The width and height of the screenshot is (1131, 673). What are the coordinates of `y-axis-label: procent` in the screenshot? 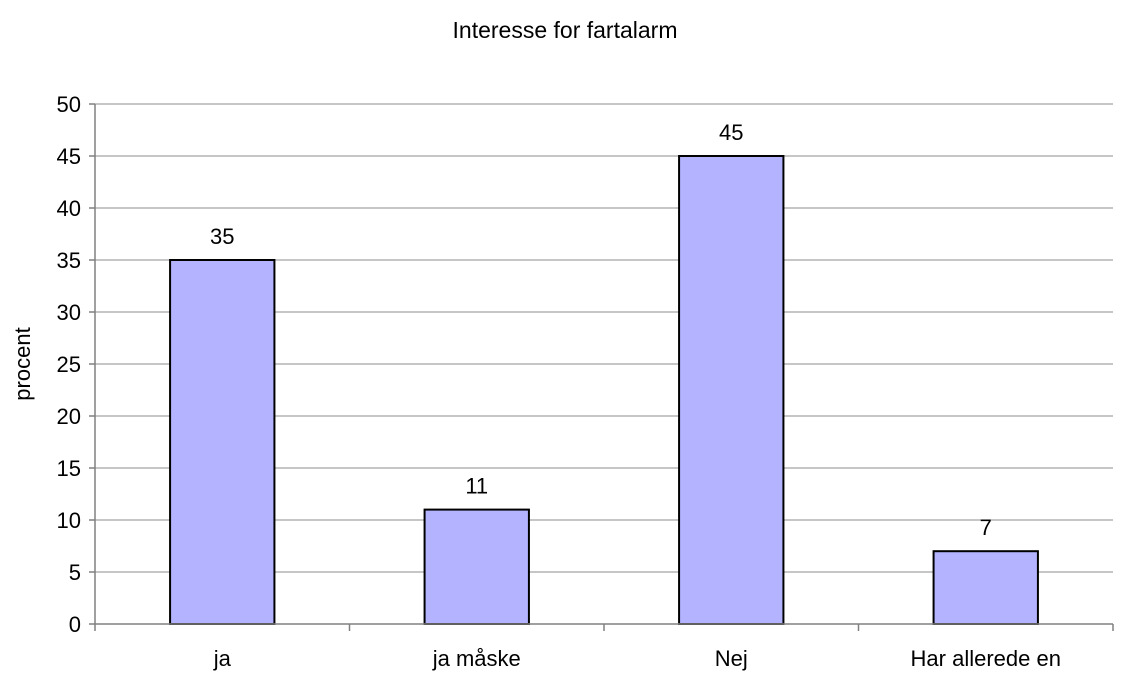 It's located at (22, 363).